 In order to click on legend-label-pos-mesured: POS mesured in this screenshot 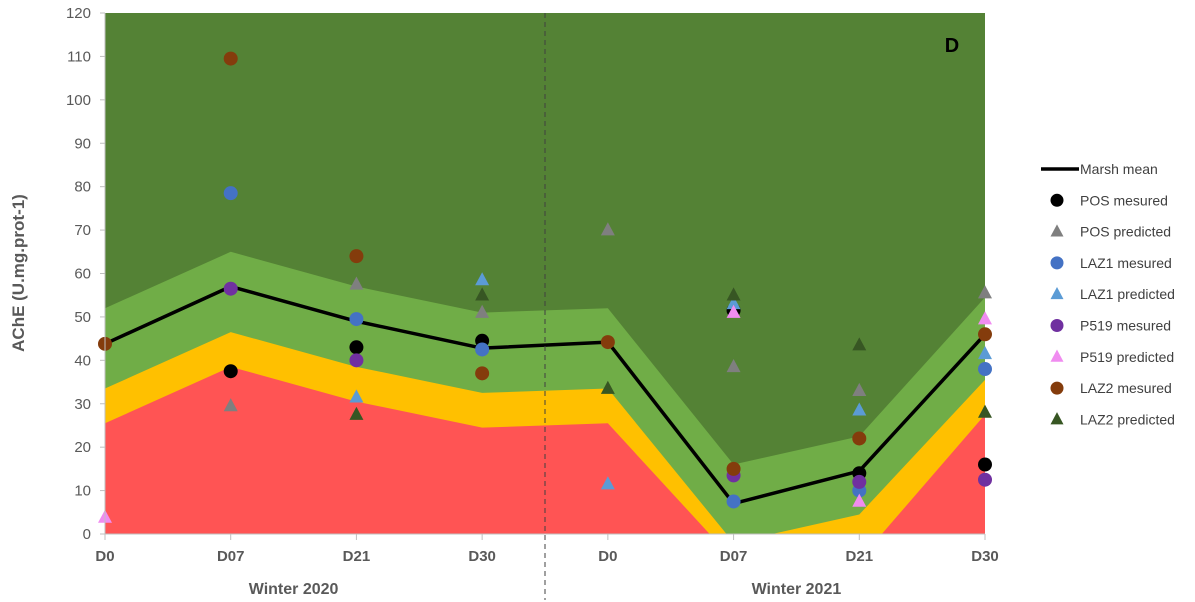, I will do `click(1124, 200)`.